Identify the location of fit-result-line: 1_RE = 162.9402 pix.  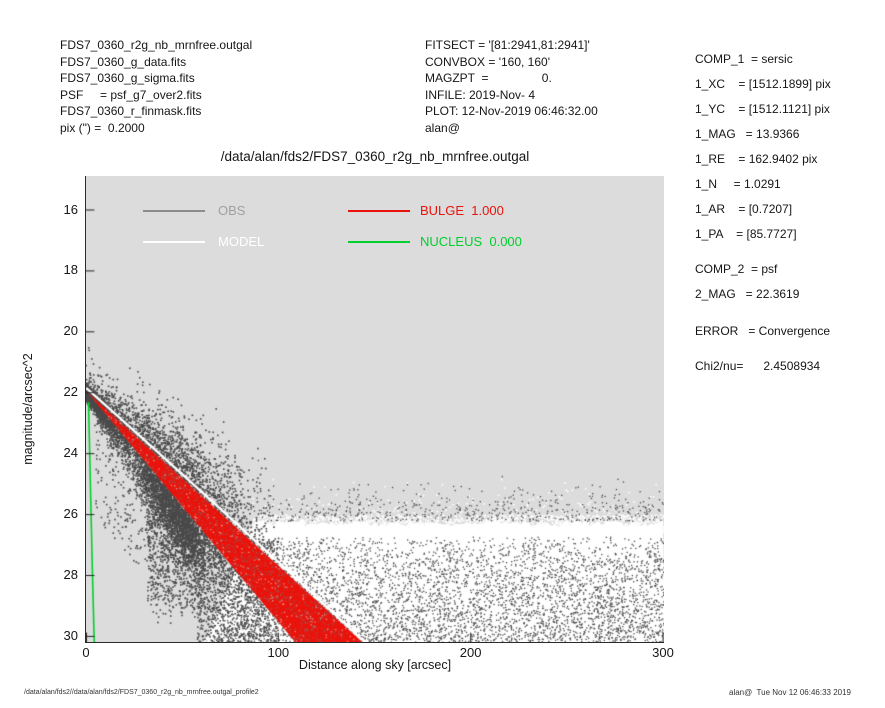
(756, 159).